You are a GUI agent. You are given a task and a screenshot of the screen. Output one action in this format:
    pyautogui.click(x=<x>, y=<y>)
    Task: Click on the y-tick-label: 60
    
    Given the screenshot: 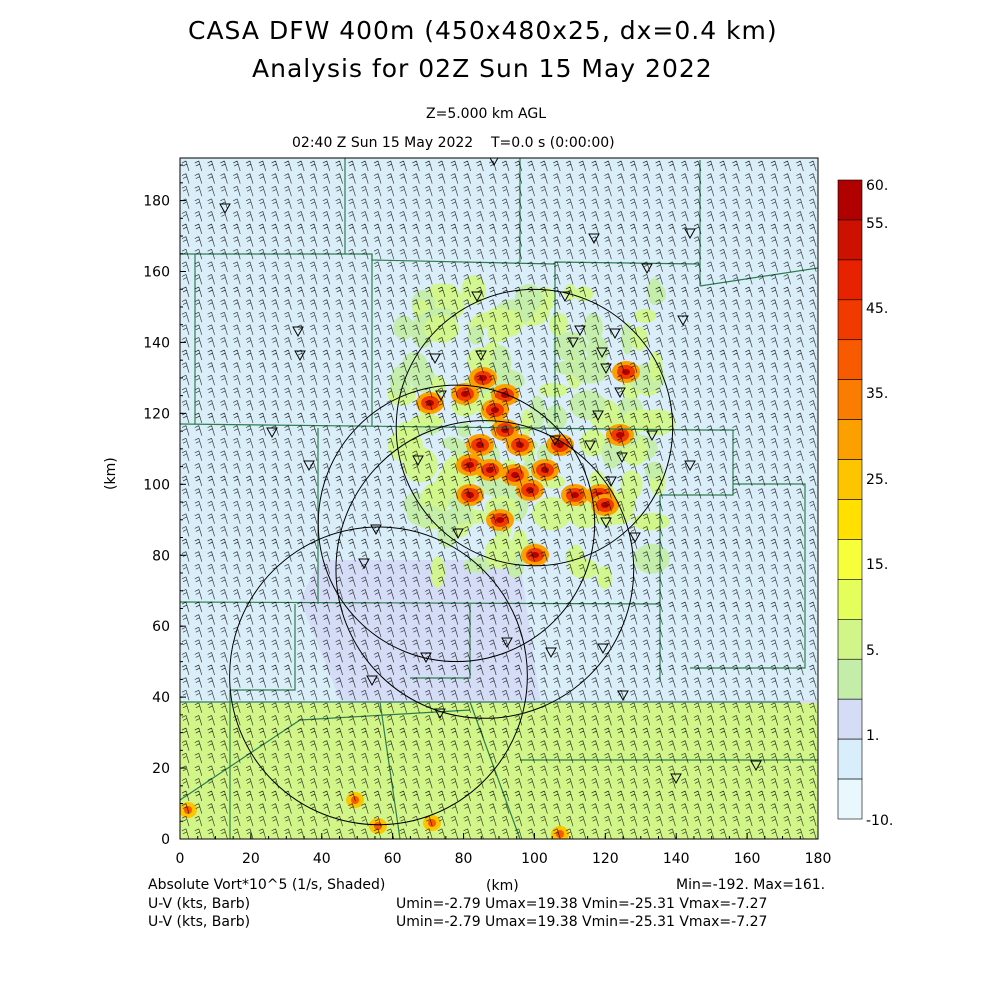 What is the action you would take?
    pyautogui.click(x=161, y=627)
    